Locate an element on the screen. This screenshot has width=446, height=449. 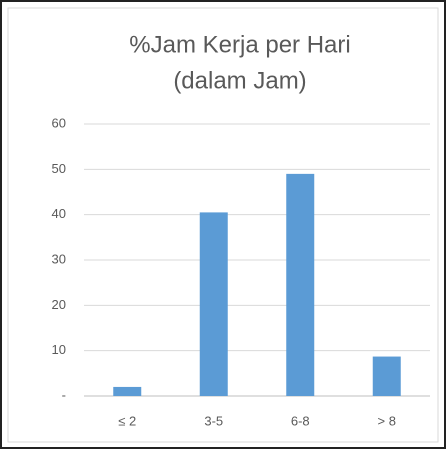
x-tick-label: 6-8 is located at coordinates (300, 420).